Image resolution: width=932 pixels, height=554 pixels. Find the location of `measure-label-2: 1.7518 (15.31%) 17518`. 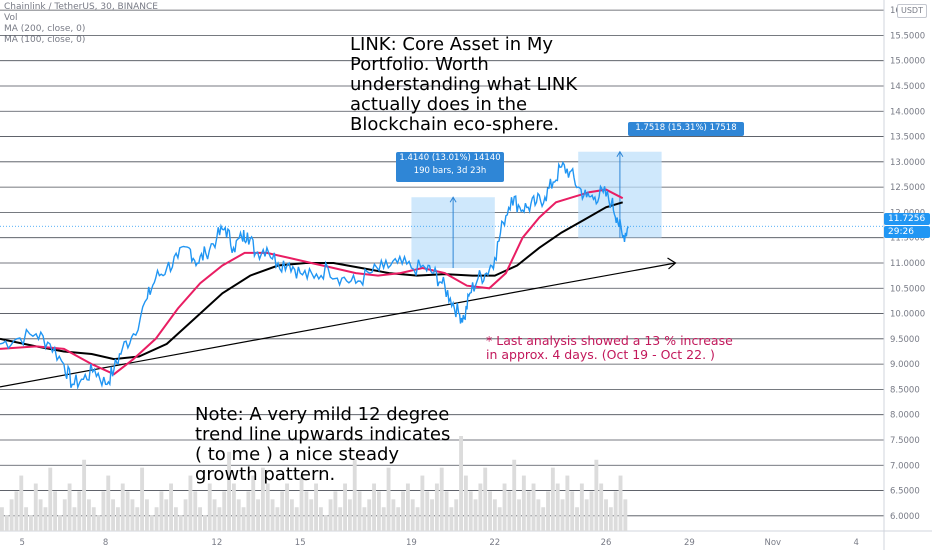

measure-label-2: 1.7518 (15.31%) 17518 is located at coordinates (686, 129).